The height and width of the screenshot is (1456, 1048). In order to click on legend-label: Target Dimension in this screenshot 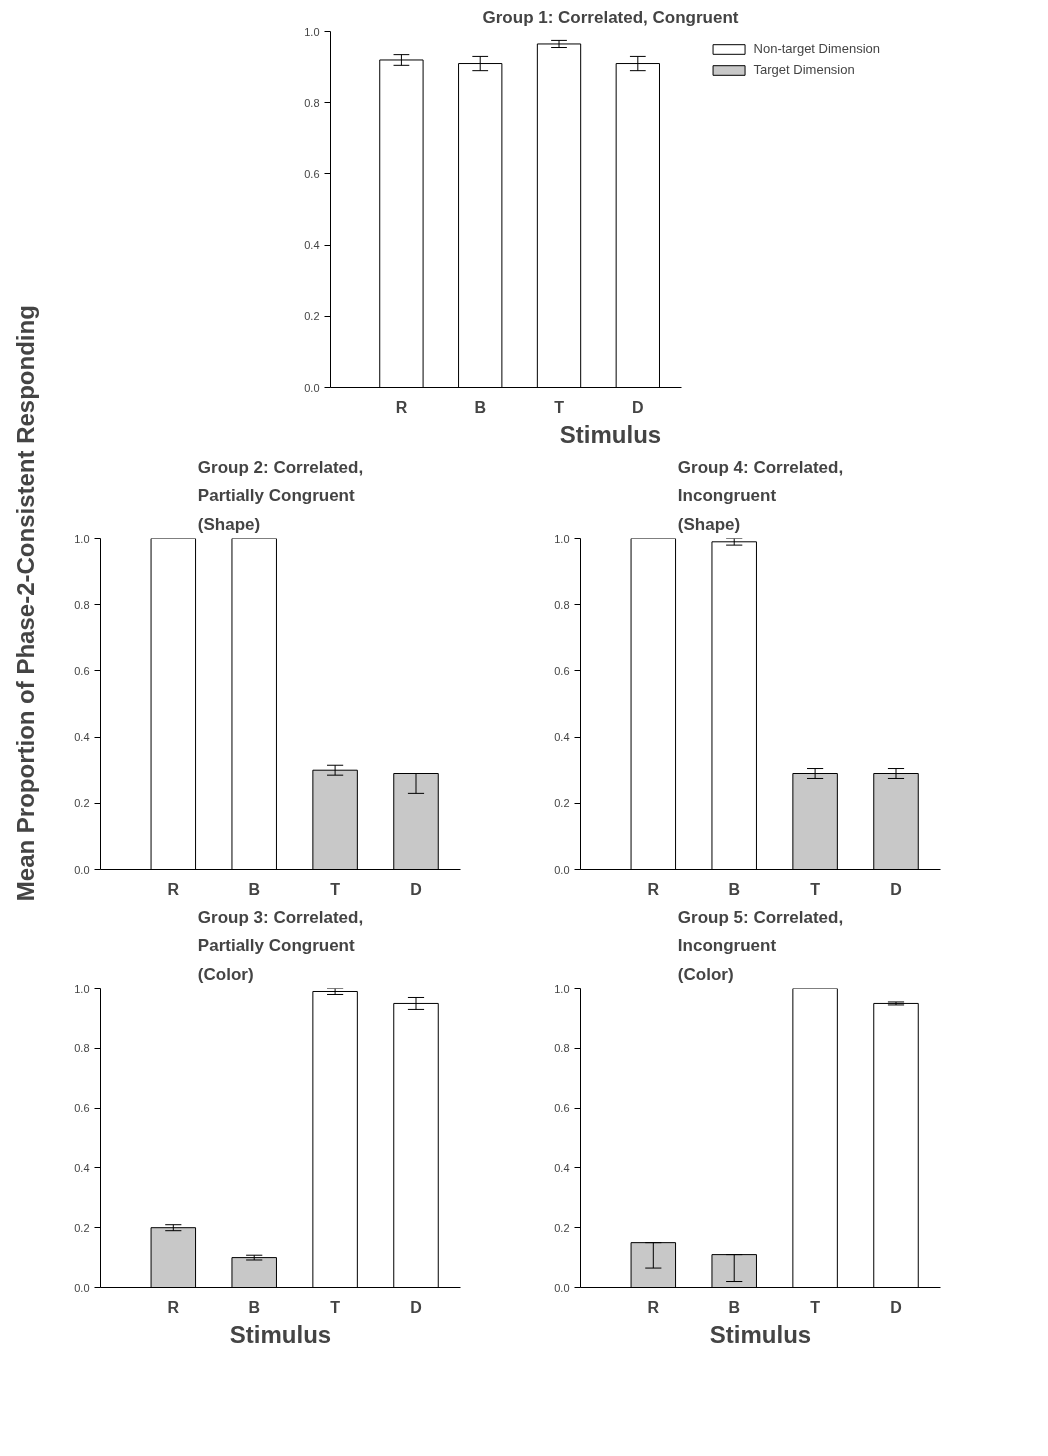, I will do `click(804, 69)`.